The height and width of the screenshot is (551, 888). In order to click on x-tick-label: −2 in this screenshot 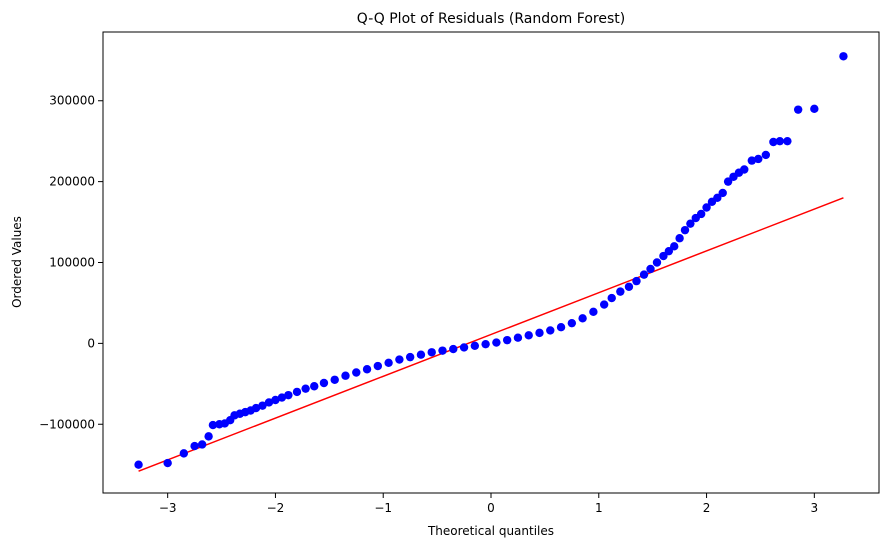, I will do `click(276, 508)`.